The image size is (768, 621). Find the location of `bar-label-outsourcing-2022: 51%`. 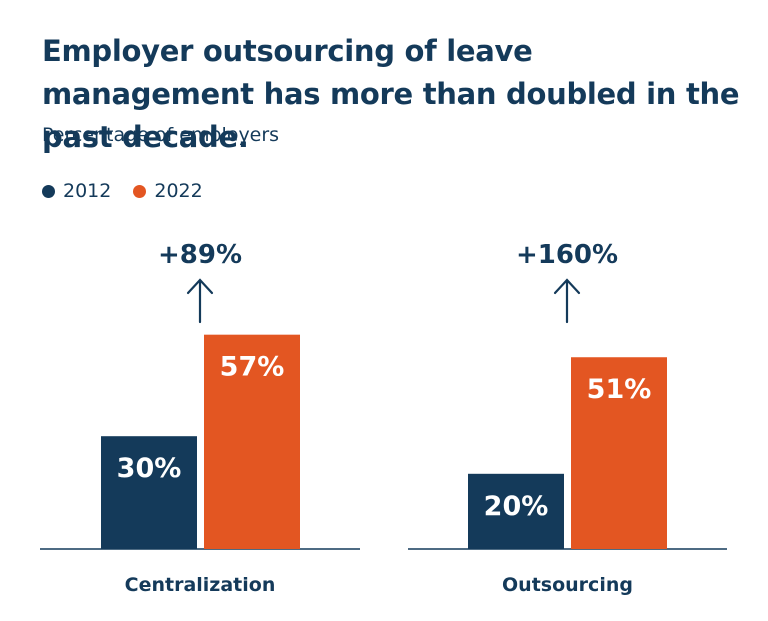

bar-label-outsourcing-2022: 51% is located at coordinates (619, 389).